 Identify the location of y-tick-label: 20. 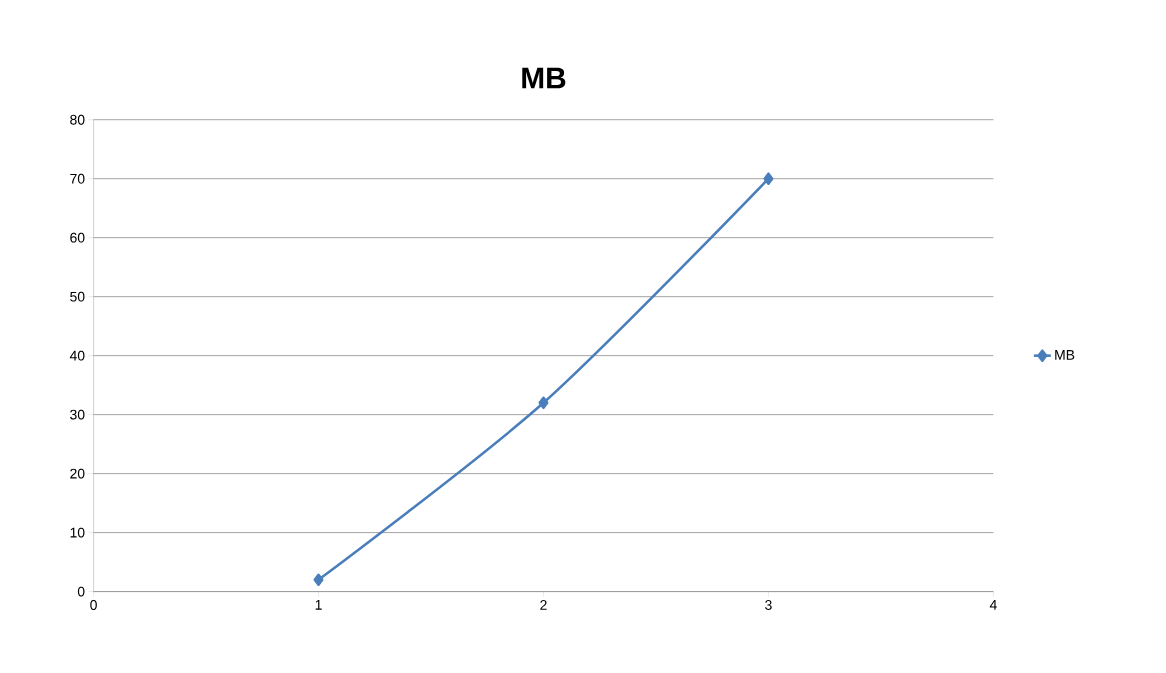
(77, 473).